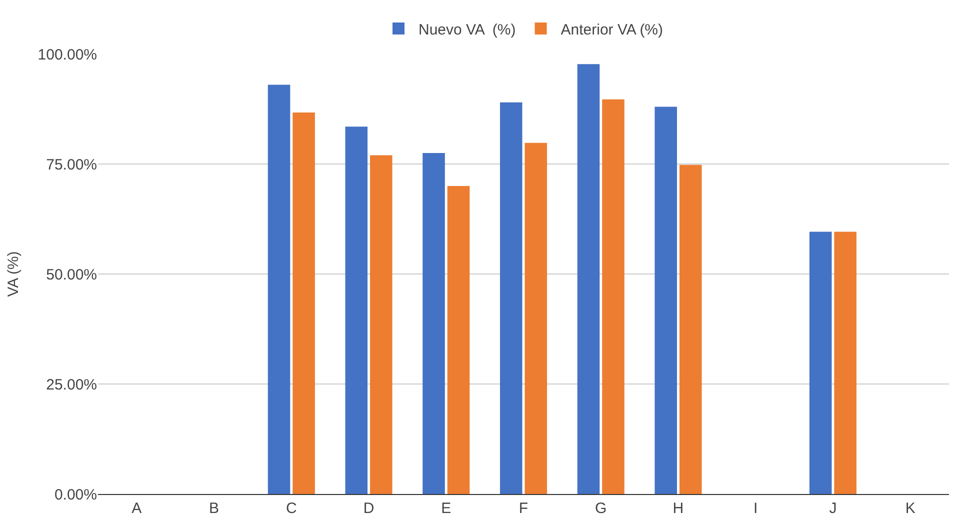  What do you see at coordinates (67, 55) in the screenshot?
I see `y-tick-label: 100.00%` at bounding box center [67, 55].